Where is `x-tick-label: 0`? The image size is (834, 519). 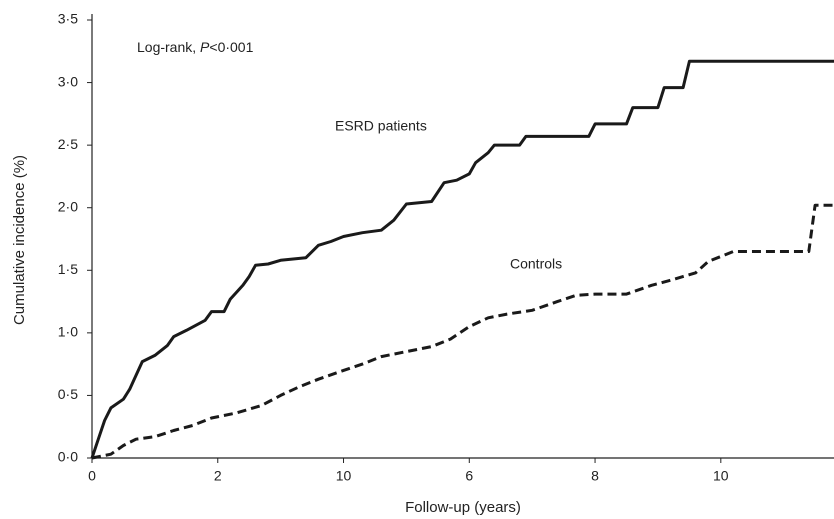 x-tick-label: 0 is located at coordinates (92, 476).